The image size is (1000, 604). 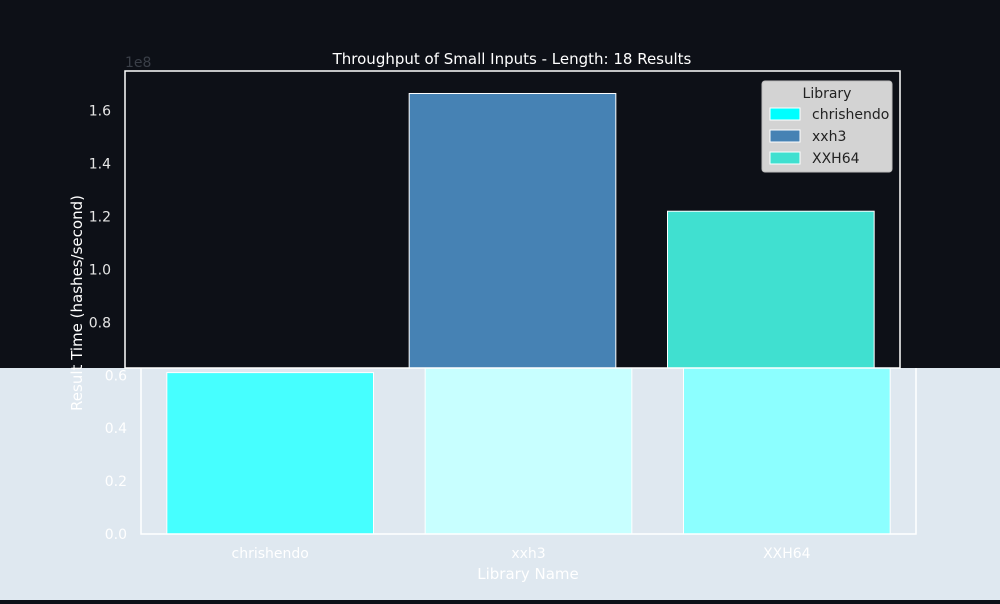 What do you see at coordinates (77, 303) in the screenshot?
I see `y-axis-label: Result Time (hashes/second)` at bounding box center [77, 303].